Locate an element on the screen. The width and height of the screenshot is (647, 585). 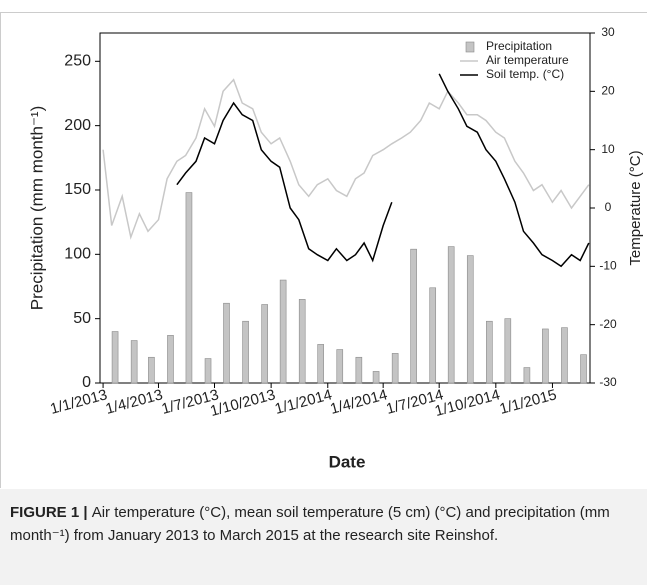
x-tick-label: 1/1/2014 is located at coordinates (303, 402).